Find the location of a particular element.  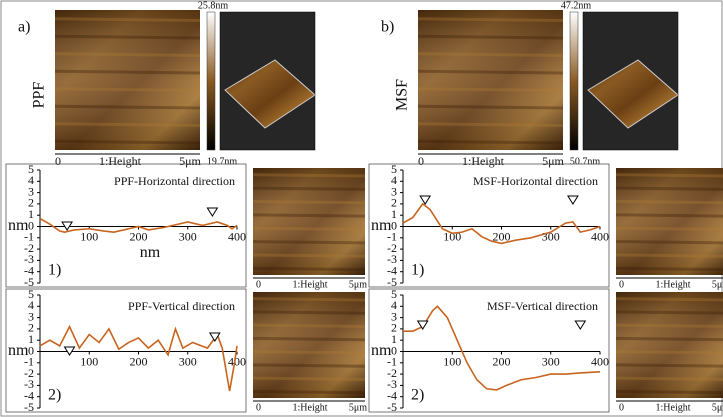

afm-3d-frame is located at coordinates (267, 81).